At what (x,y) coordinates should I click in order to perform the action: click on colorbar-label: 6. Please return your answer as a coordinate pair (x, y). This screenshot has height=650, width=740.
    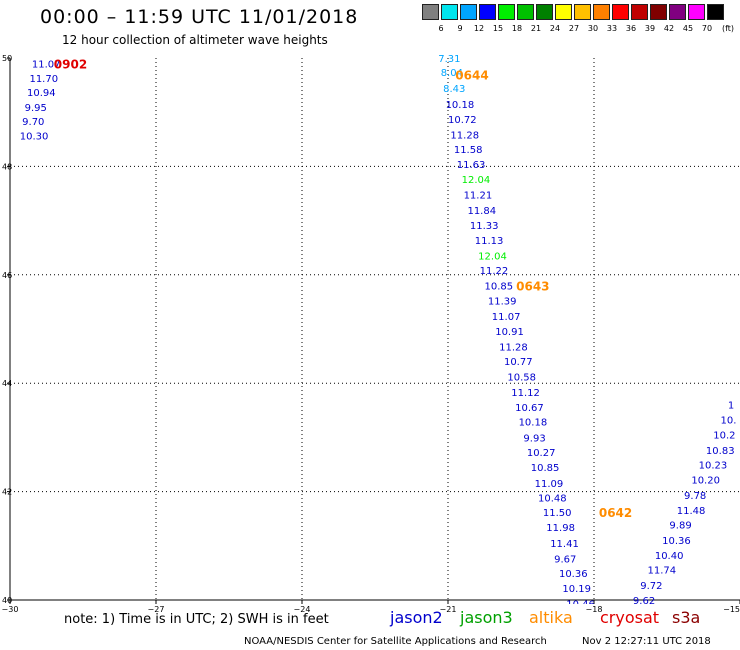
    Looking at the image, I should click on (441, 28).